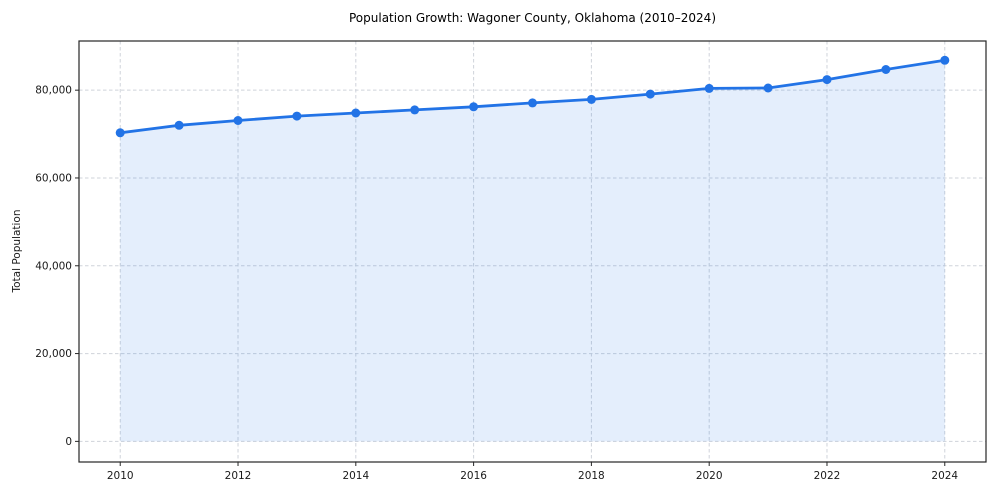 This screenshot has width=1000, height=500. Describe the element at coordinates (53, 91) in the screenshot. I see `y-tick-label: 80,000` at that location.